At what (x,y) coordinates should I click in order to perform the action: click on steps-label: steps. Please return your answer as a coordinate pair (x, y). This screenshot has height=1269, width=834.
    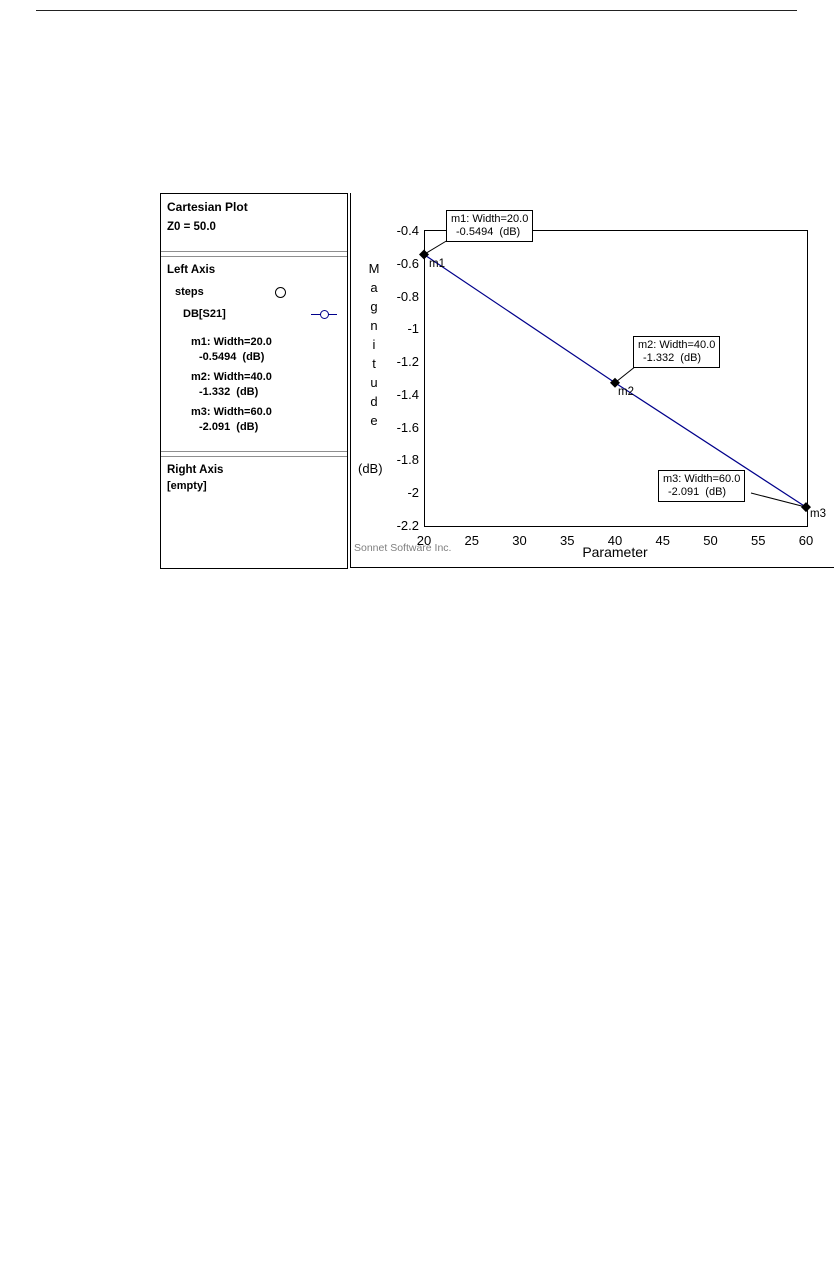
    Looking at the image, I should click on (189, 292).